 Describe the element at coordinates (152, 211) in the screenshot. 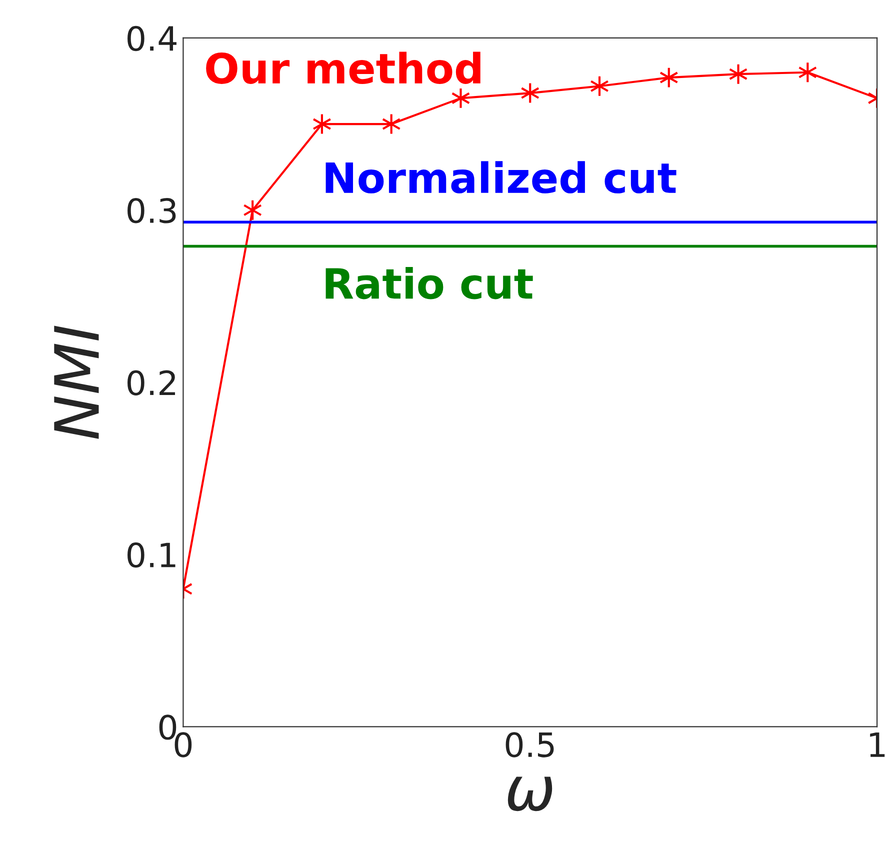

I see `y-tick-label: 0.3` at that location.